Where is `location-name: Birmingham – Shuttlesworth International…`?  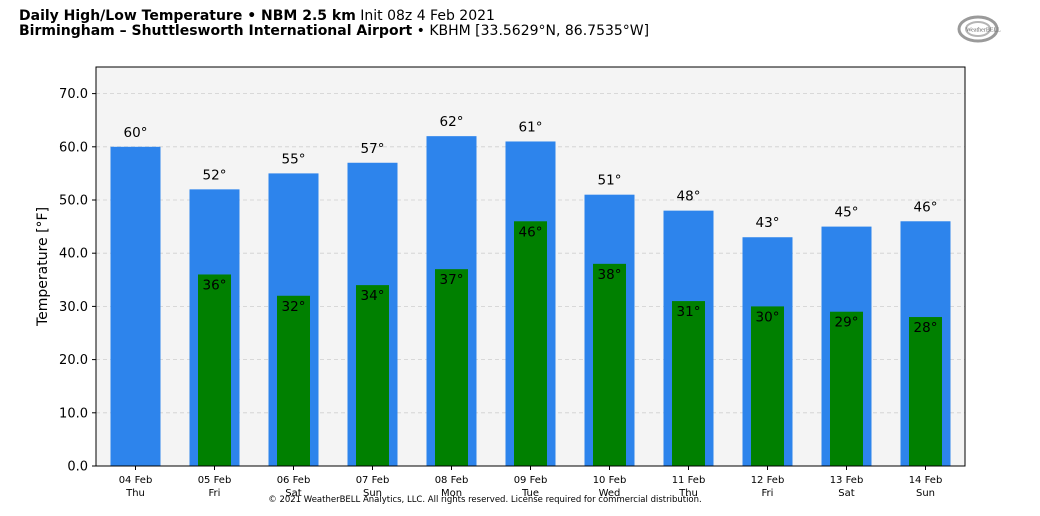 location-name: Birmingham – Shuttlesworth International… is located at coordinates (216, 31).